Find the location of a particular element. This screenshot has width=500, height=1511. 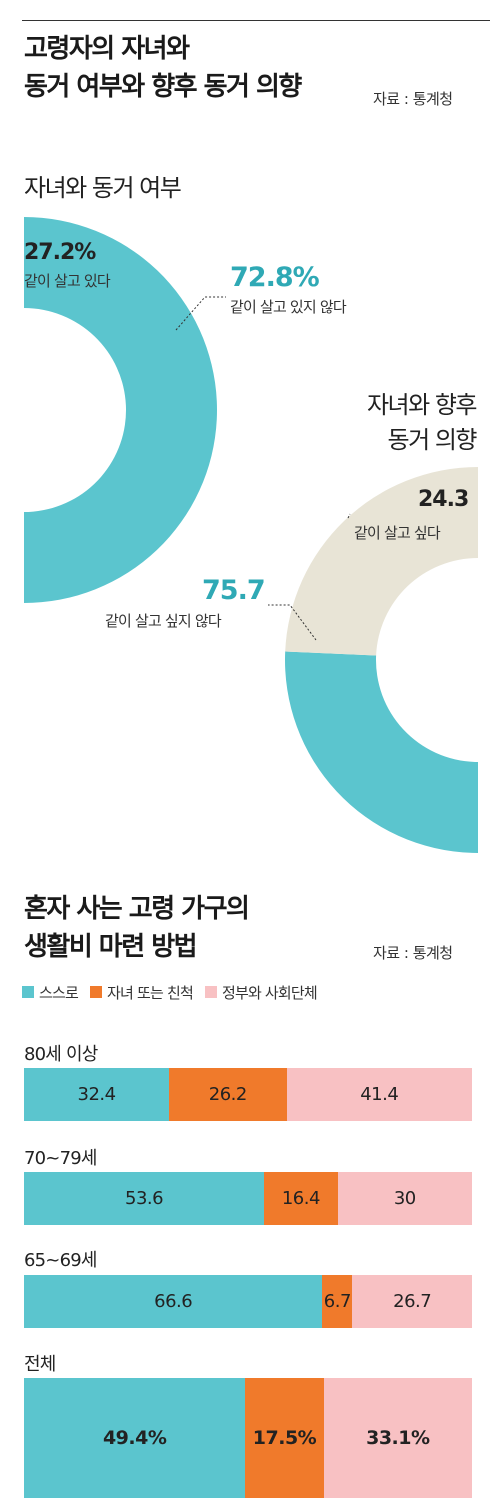

bar-segment-family: 6.7 is located at coordinates (337, 1301).